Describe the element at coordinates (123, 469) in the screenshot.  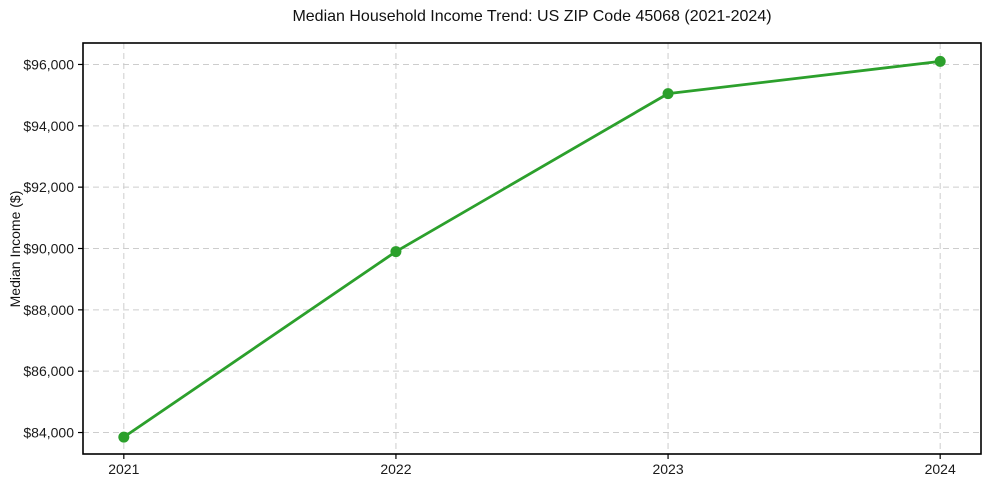
I see `x-tick-label: 2021` at that location.